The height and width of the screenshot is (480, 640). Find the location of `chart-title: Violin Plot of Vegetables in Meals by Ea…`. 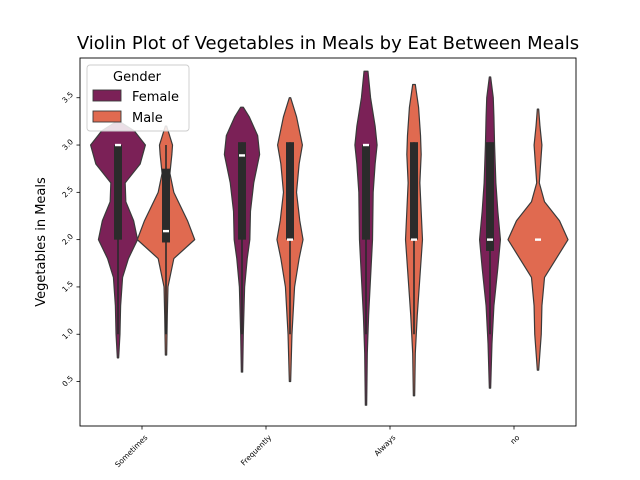

chart-title: Violin Plot of Vegetables in Meals by Ea… is located at coordinates (328, 43).